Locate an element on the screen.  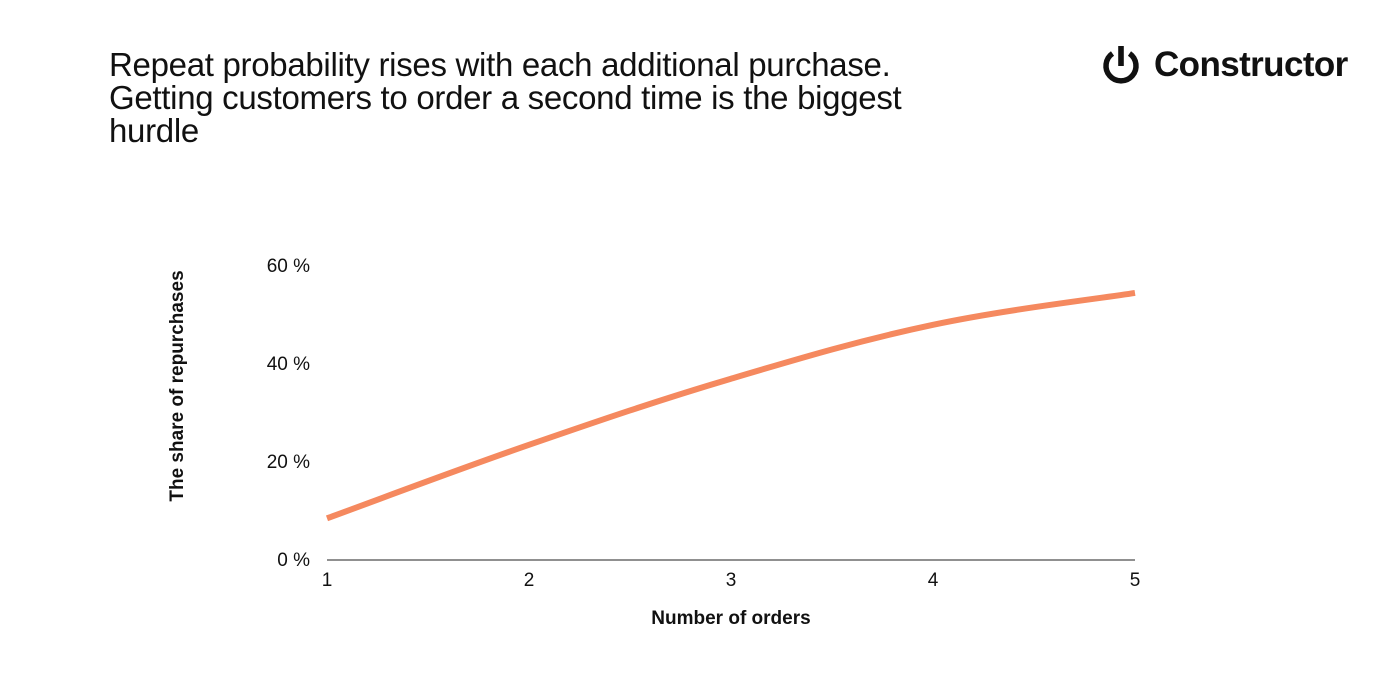
y-tick-label: 40 % is located at coordinates (288, 364).